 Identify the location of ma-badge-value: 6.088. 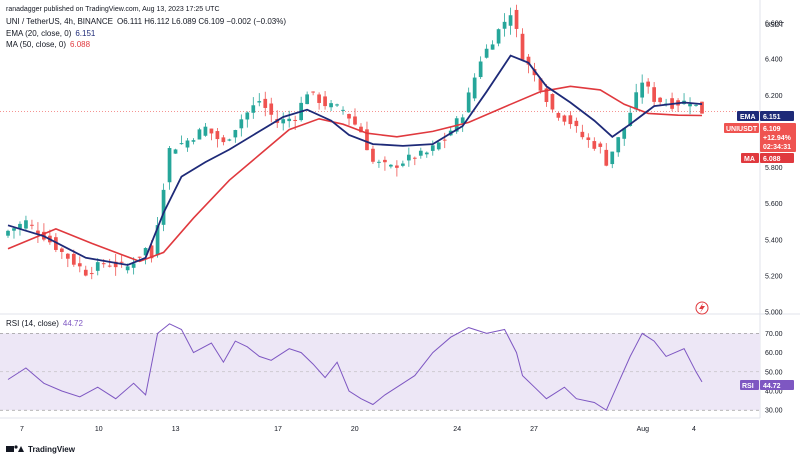
(772, 159).